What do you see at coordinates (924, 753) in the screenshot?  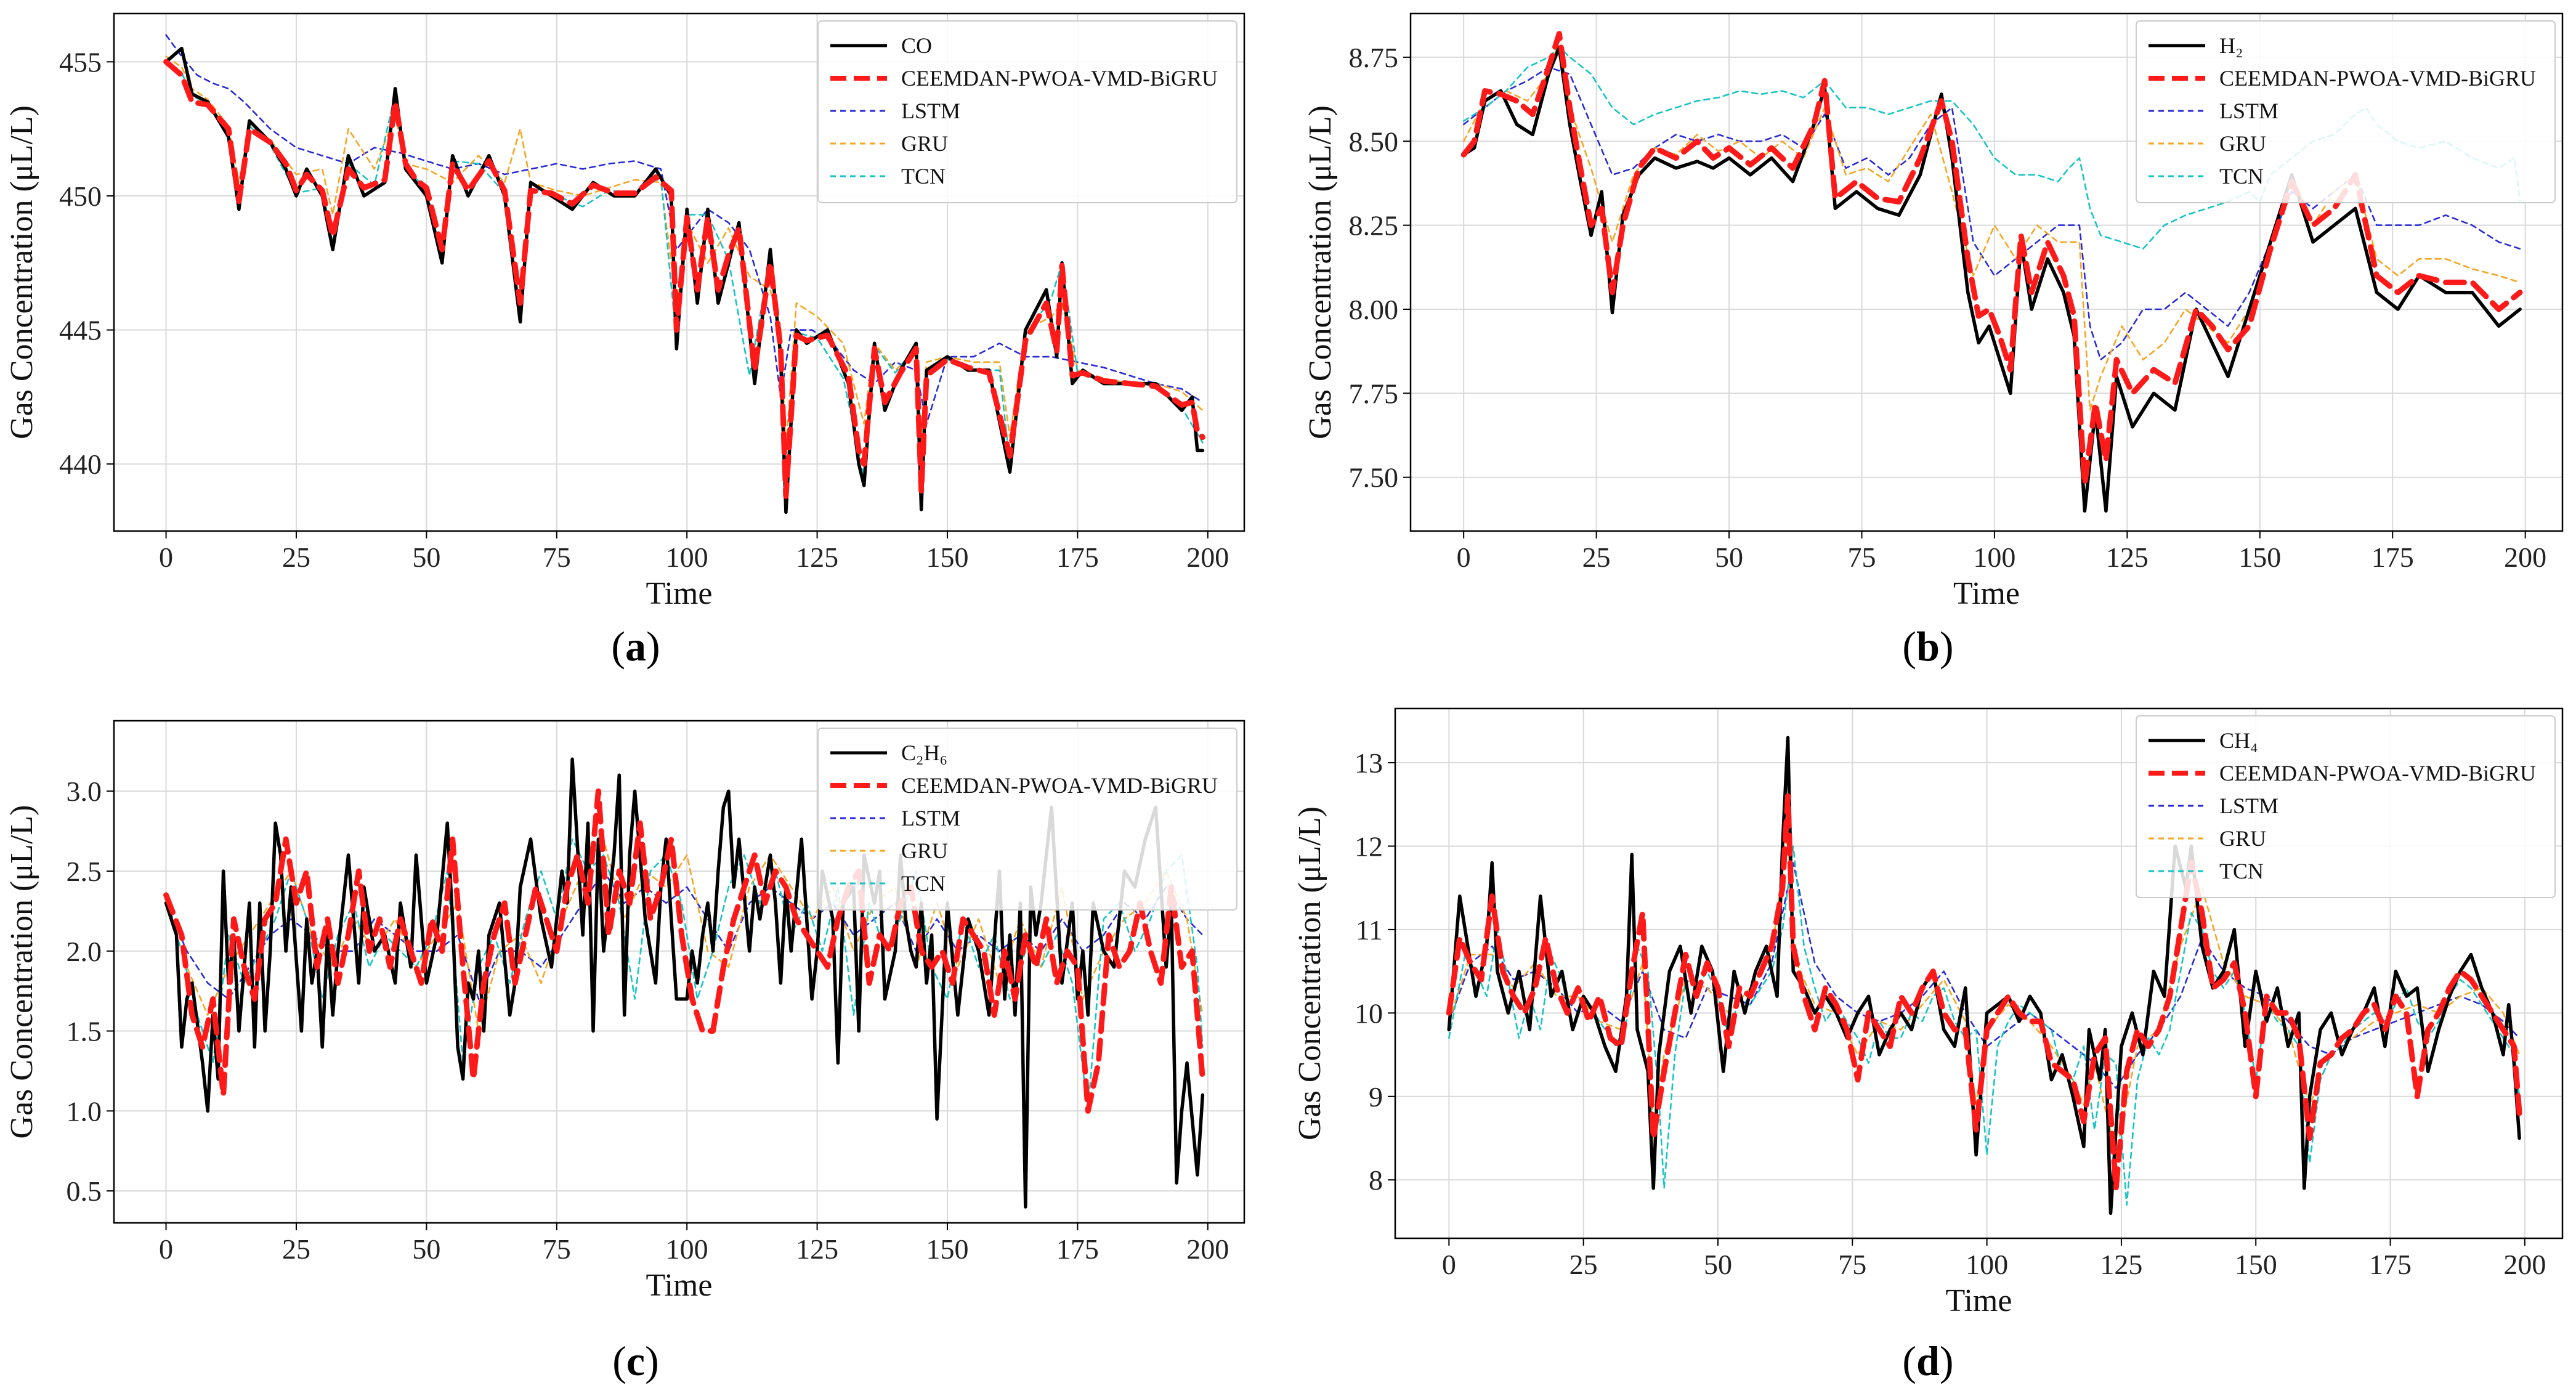 I see `legend-label-target: C₂H₆` at bounding box center [924, 753].